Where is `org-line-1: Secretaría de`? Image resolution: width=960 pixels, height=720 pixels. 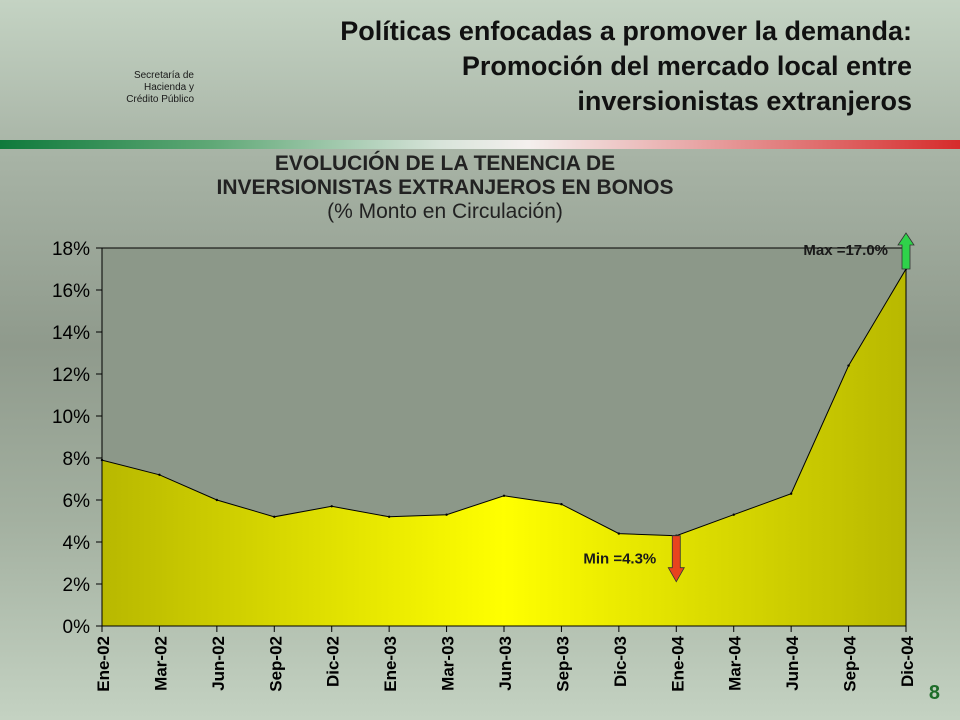
org-line-1: Secretaría de is located at coordinates (163, 75).